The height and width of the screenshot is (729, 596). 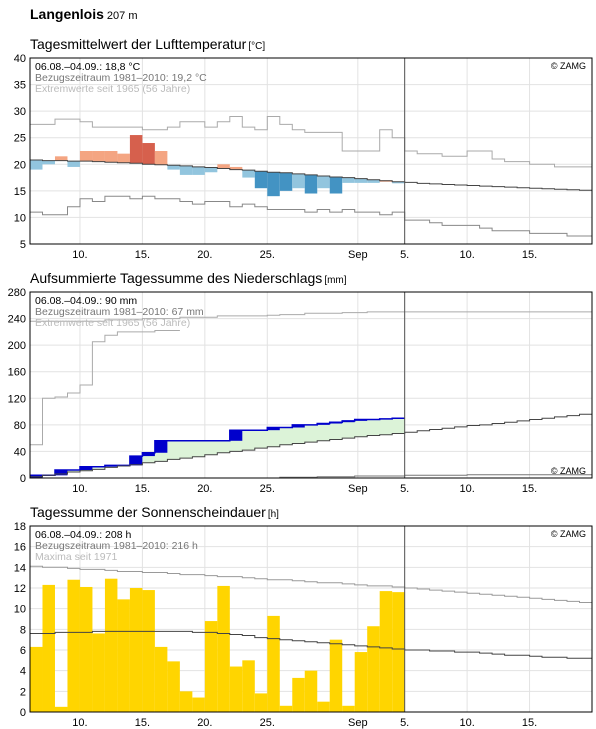 What do you see at coordinates (112, 89) in the screenshot?
I see `temp-info-line: Extremwerte seit 1965 (56 Jahre)` at bounding box center [112, 89].